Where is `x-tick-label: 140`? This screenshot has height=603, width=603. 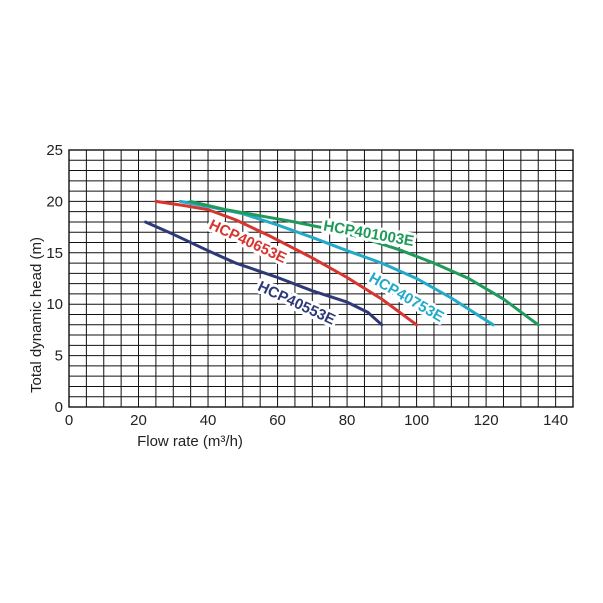 x-tick-label: 140 is located at coordinates (555, 420).